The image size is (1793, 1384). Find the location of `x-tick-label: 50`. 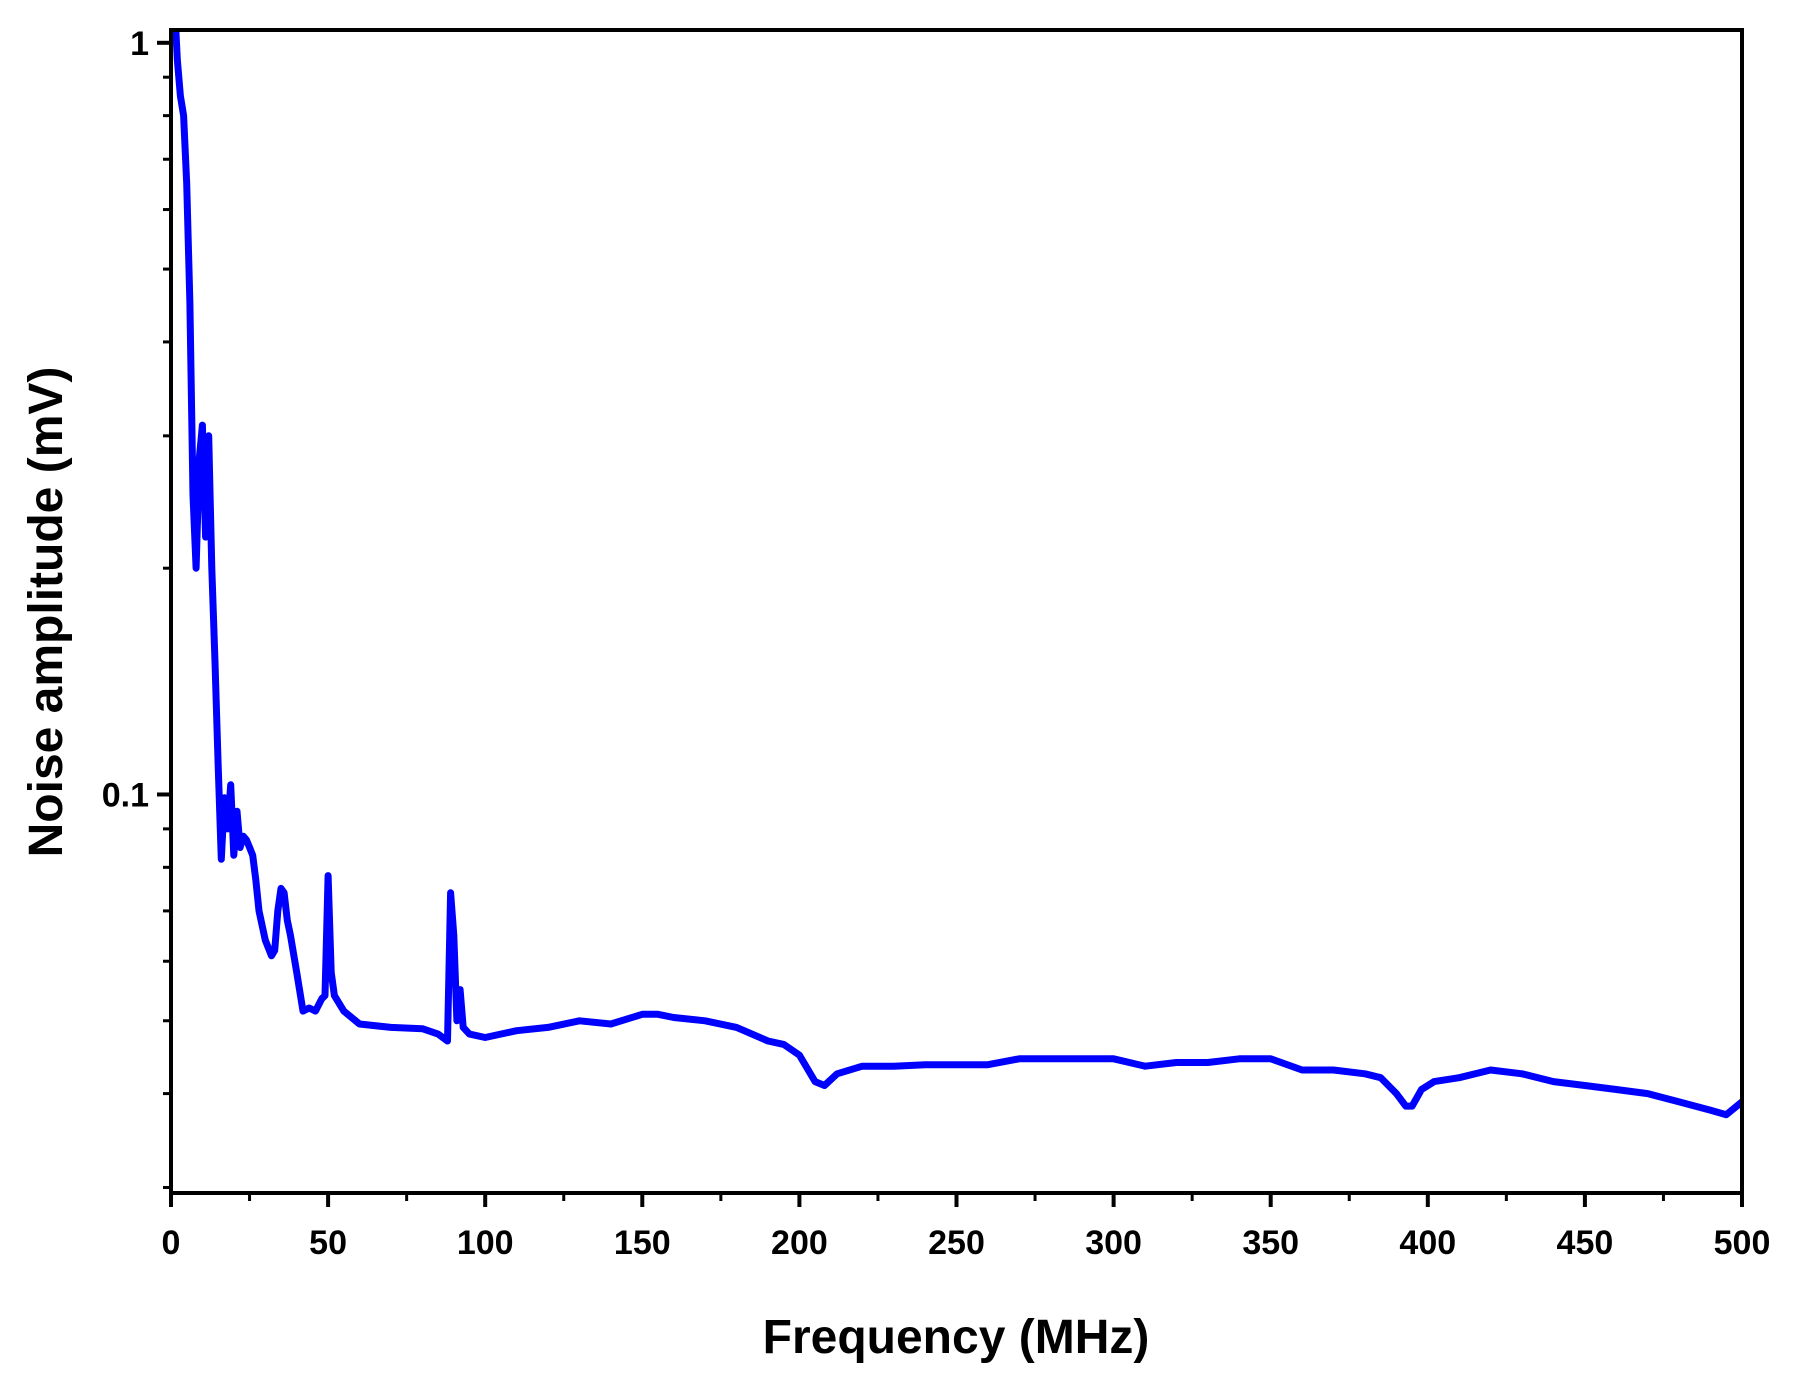

x-tick-label: 50 is located at coordinates (328, 1243).